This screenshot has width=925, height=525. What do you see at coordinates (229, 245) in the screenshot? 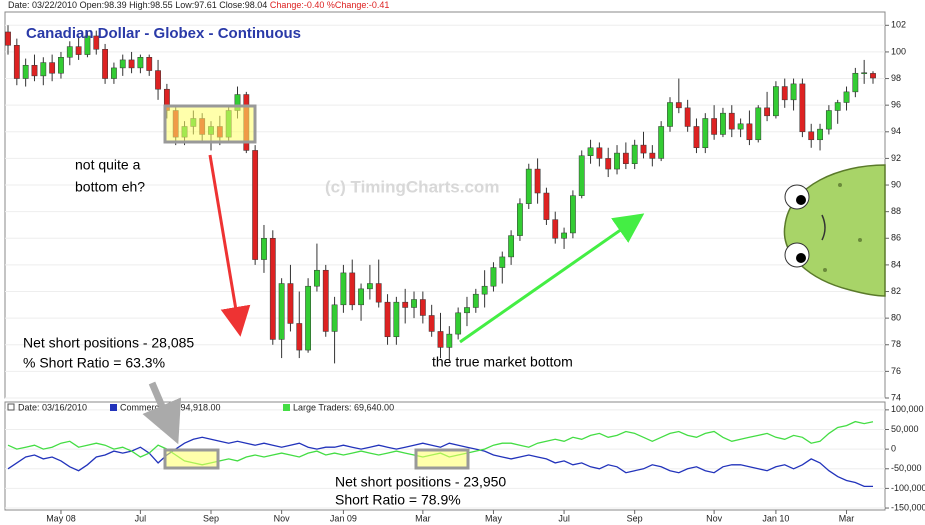
I see `arrow` at bounding box center [229, 245].